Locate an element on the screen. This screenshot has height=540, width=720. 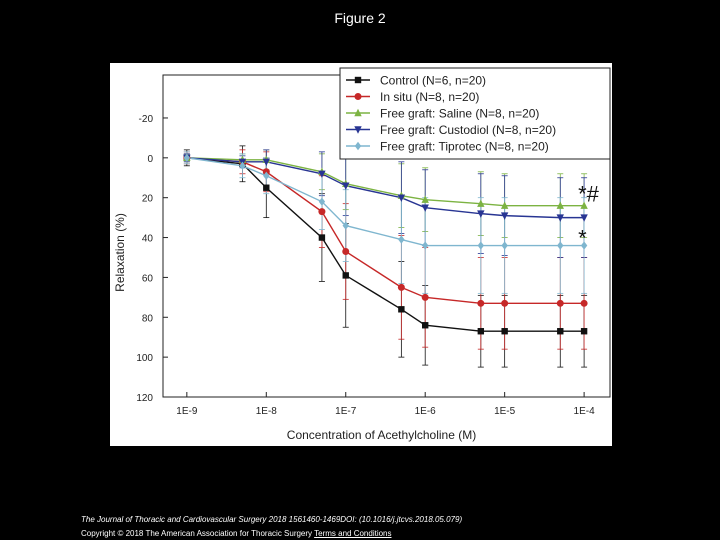
y-tick-label: 120 is located at coordinates (144, 398).